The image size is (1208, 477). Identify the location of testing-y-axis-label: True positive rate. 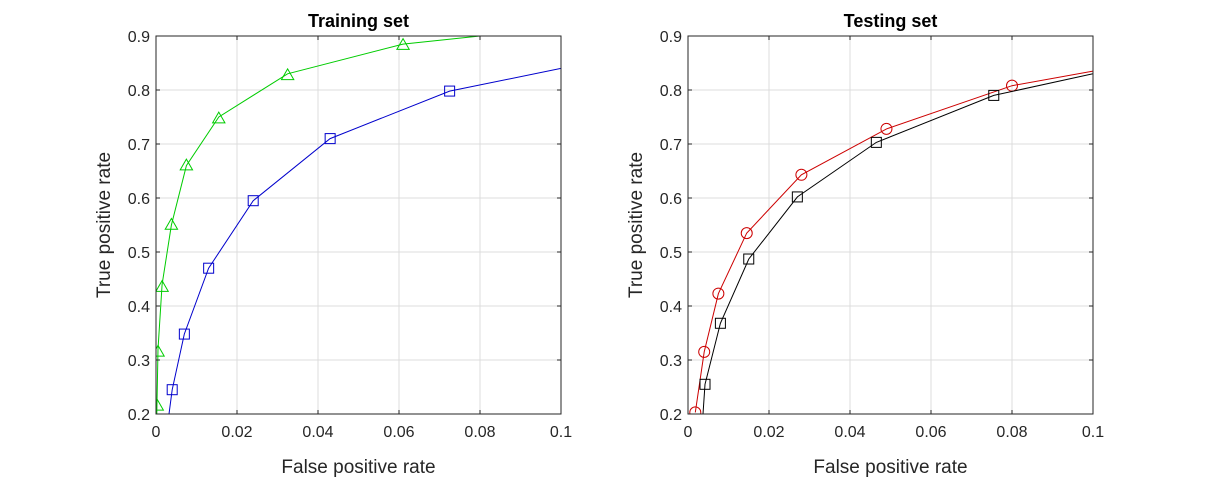
(636, 225).